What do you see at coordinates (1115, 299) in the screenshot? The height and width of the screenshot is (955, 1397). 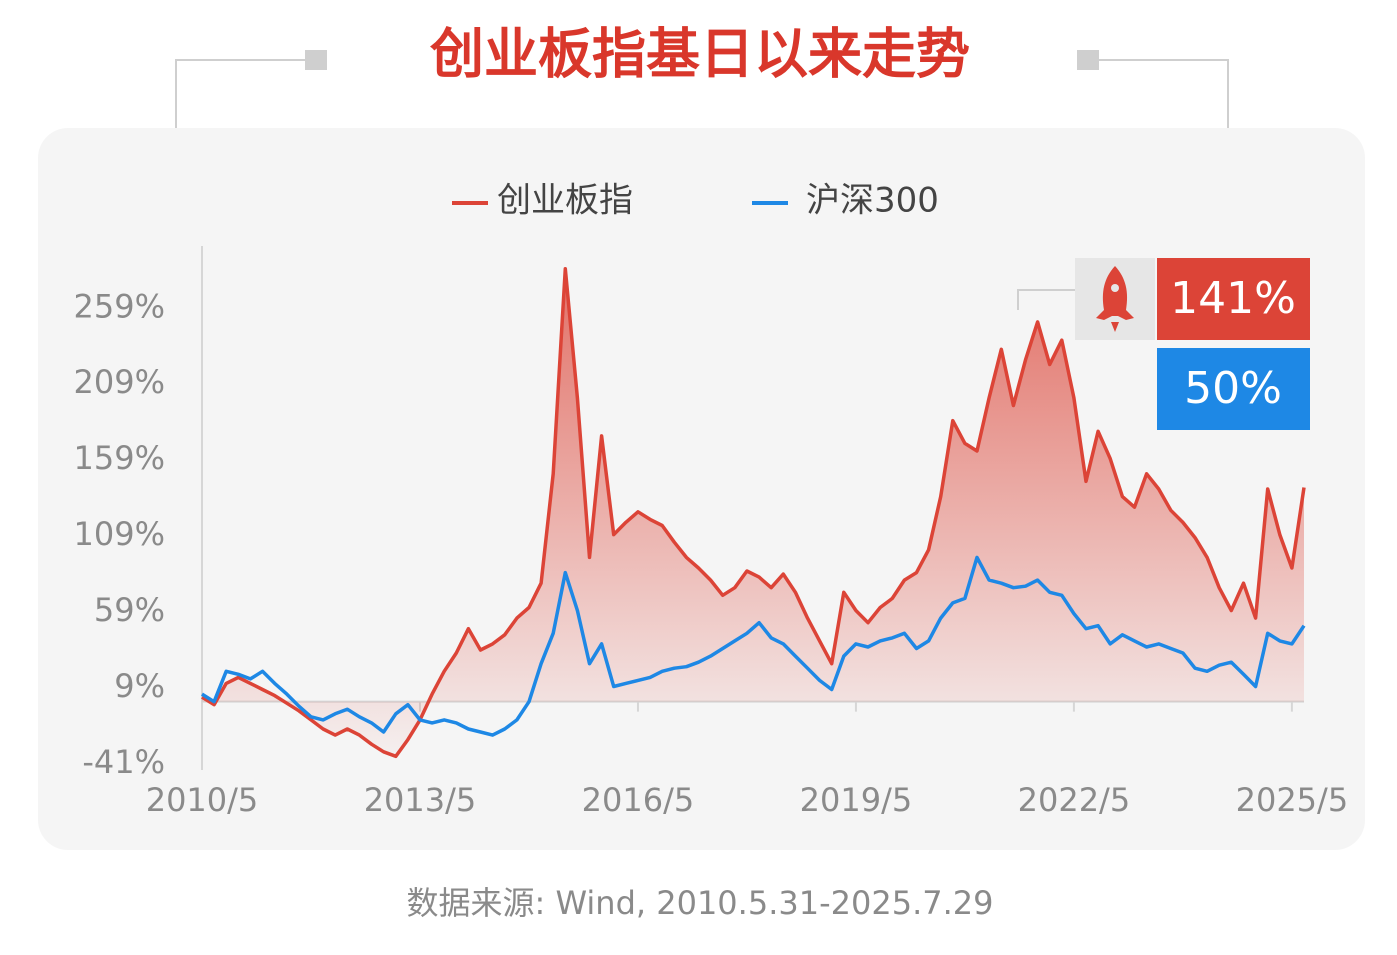 I see `rocket-icon` at bounding box center [1115, 299].